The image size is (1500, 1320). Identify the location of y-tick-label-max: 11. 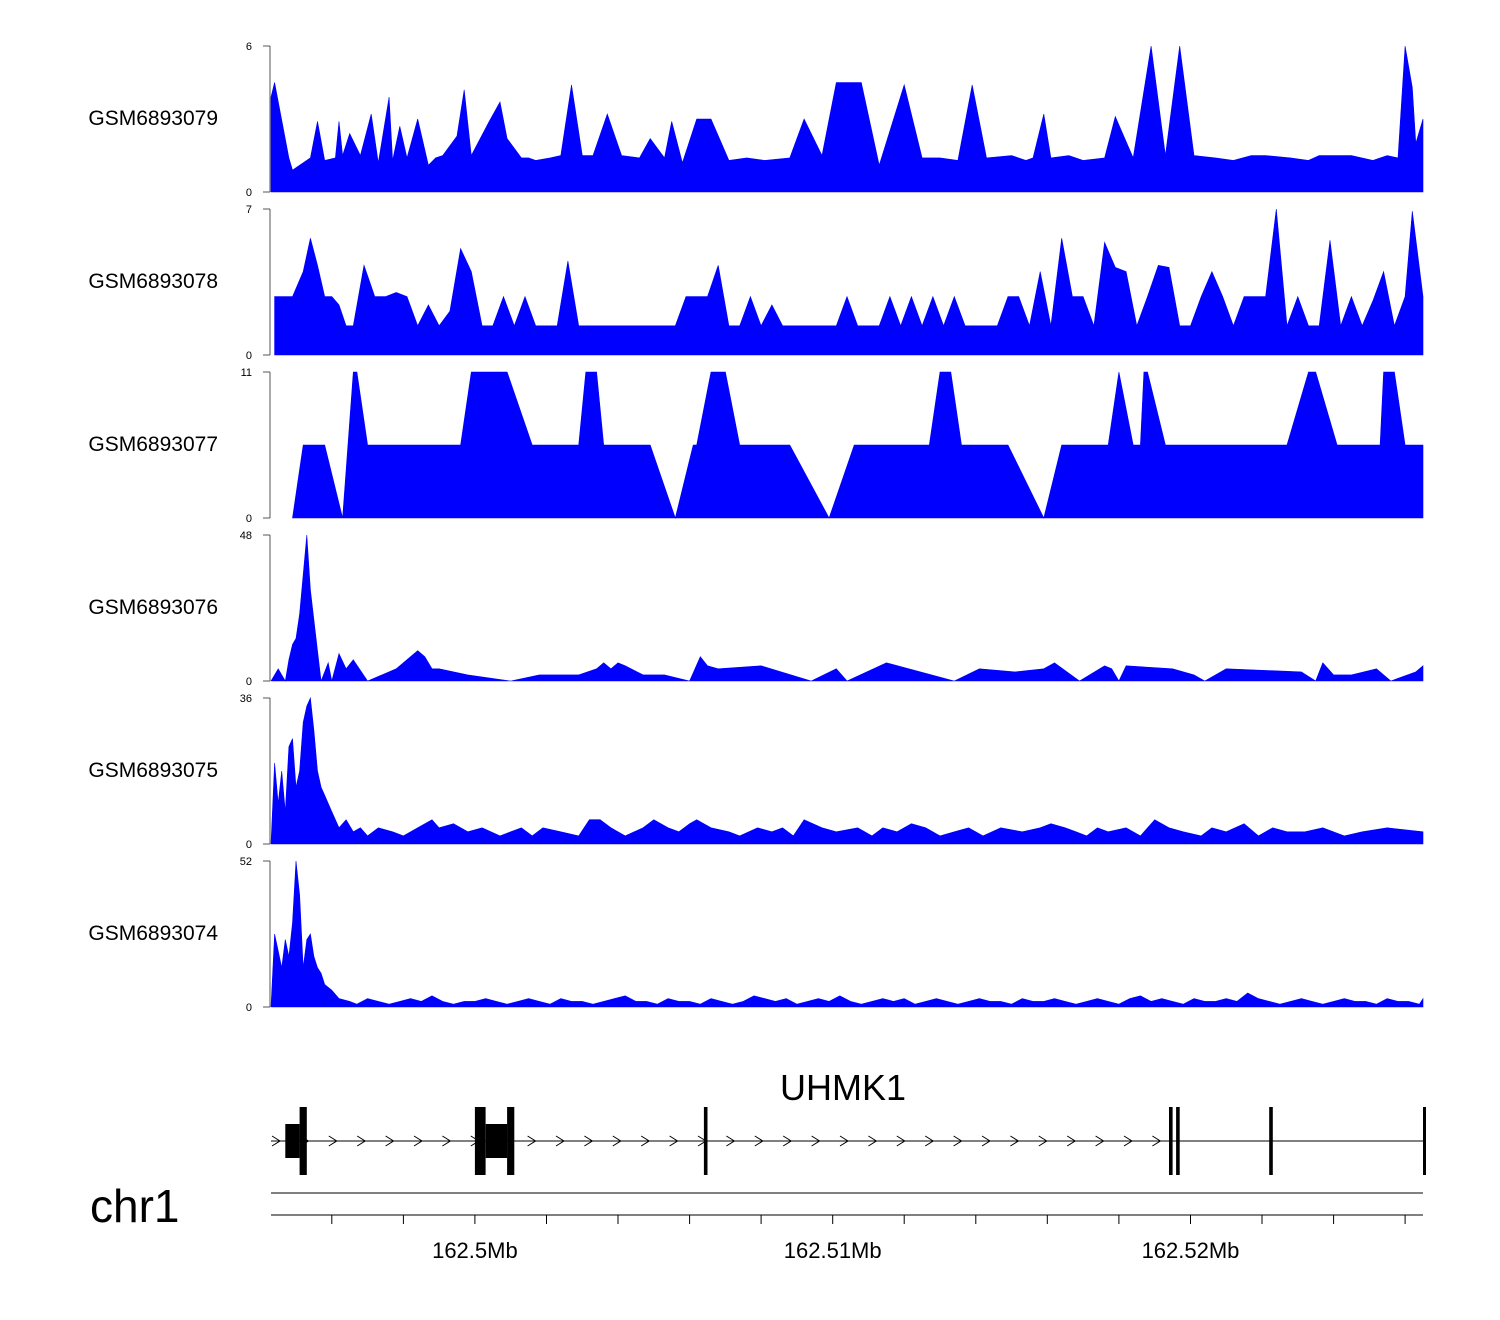
(246, 373).